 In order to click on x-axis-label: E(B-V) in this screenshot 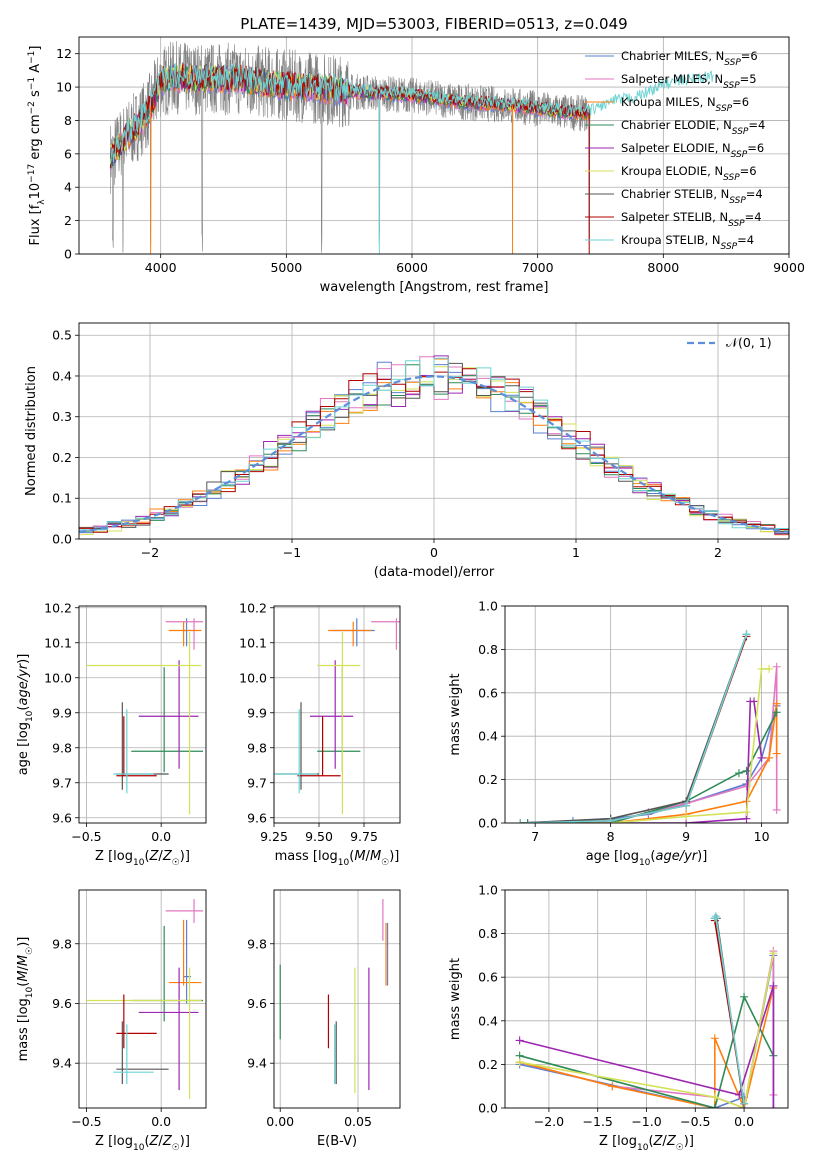, I will do `click(337, 1141)`.